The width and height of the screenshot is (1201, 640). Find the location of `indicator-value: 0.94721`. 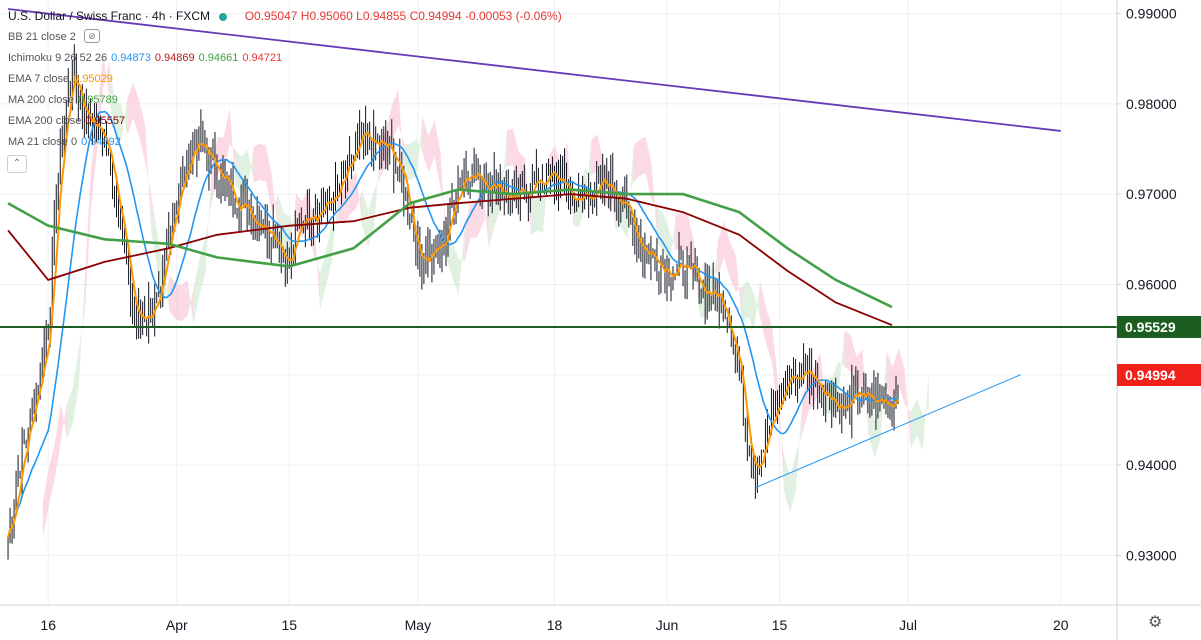

indicator-value: 0.94721 is located at coordinates (262, 58).